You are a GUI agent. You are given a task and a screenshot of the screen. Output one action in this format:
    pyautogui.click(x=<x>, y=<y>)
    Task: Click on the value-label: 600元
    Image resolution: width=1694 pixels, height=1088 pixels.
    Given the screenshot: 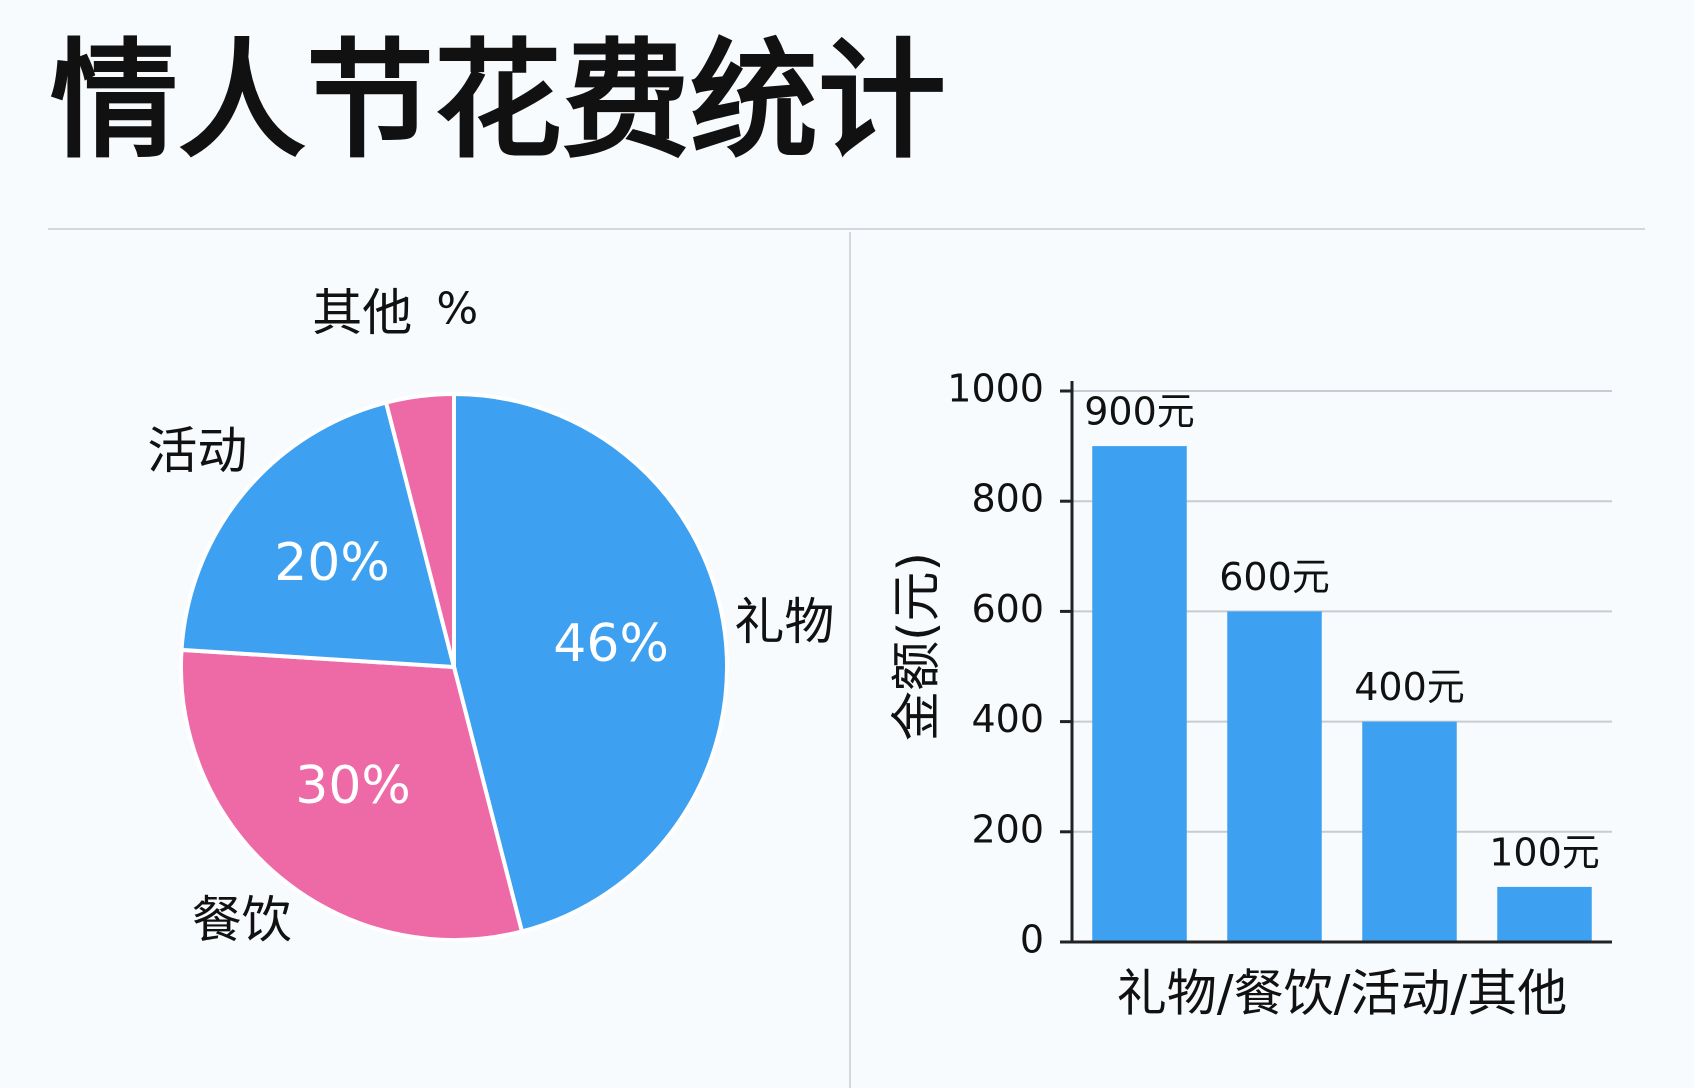 What is the action you would take?
    pyautogui.click(x=1274, y=577)
    